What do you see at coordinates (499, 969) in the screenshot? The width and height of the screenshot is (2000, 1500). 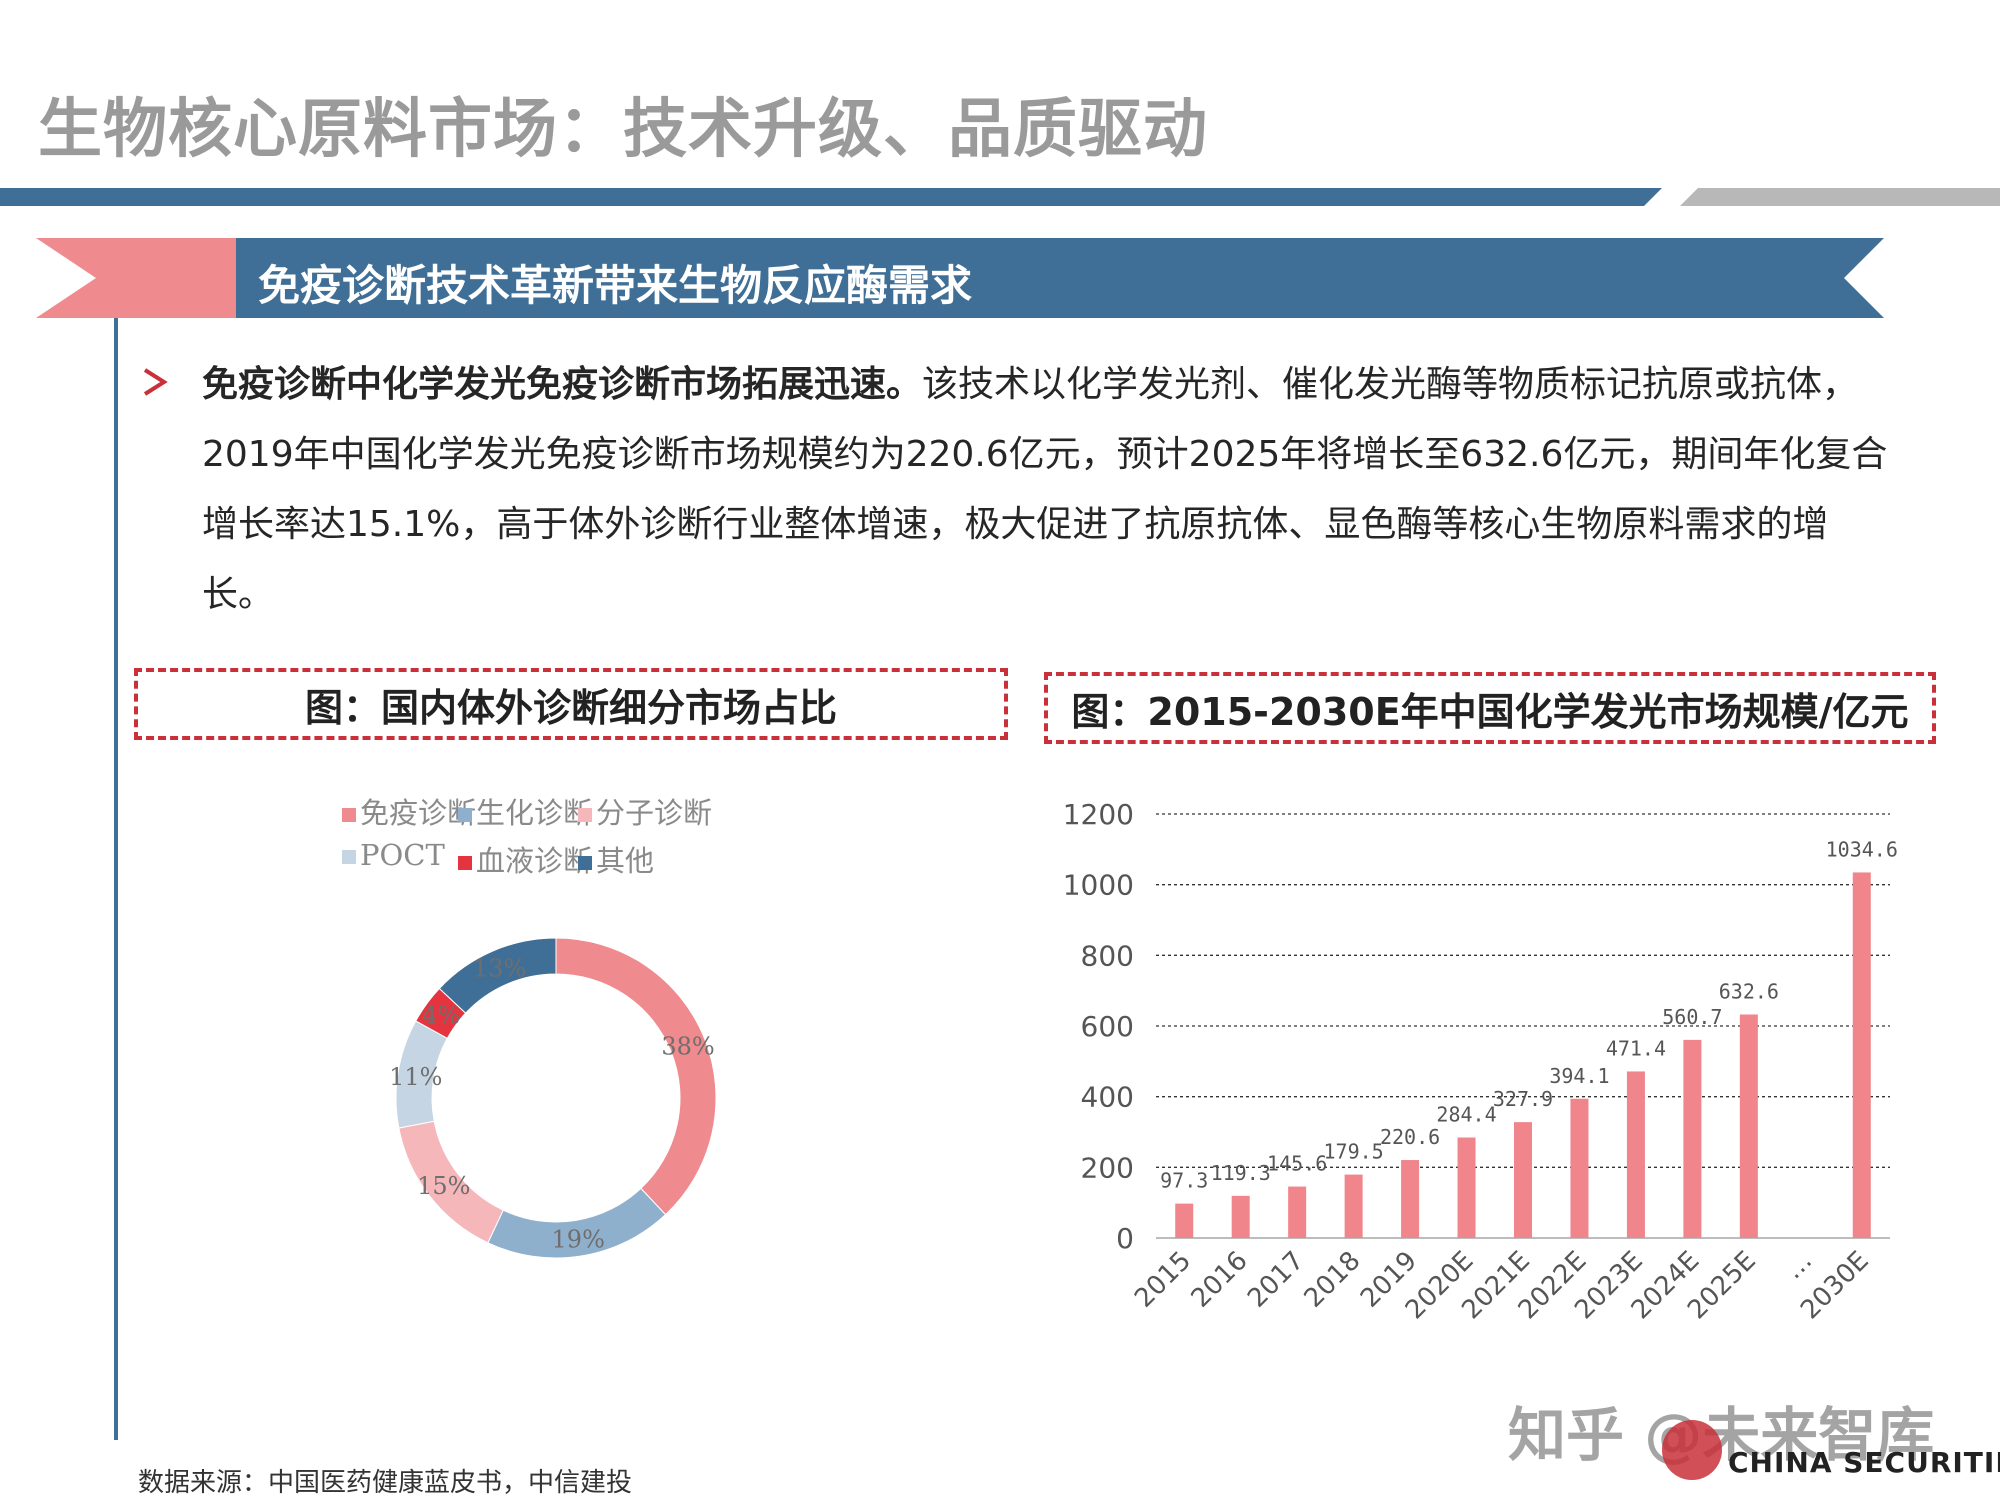 I see `donut-slice-label: 13%` at bounding box center [499, 969].